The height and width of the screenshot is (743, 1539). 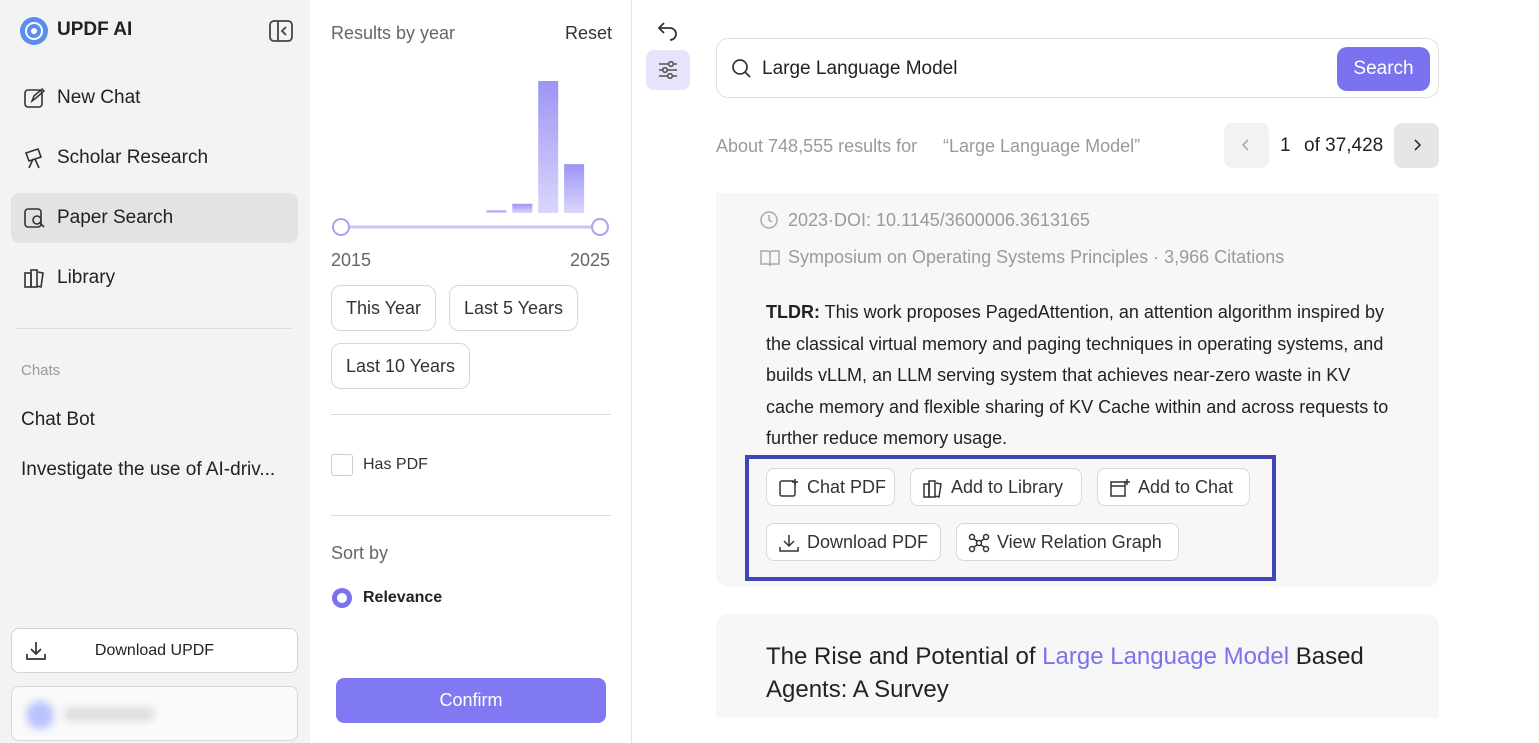 I want to click on search-button: Search, so click(x=1383, y=69).